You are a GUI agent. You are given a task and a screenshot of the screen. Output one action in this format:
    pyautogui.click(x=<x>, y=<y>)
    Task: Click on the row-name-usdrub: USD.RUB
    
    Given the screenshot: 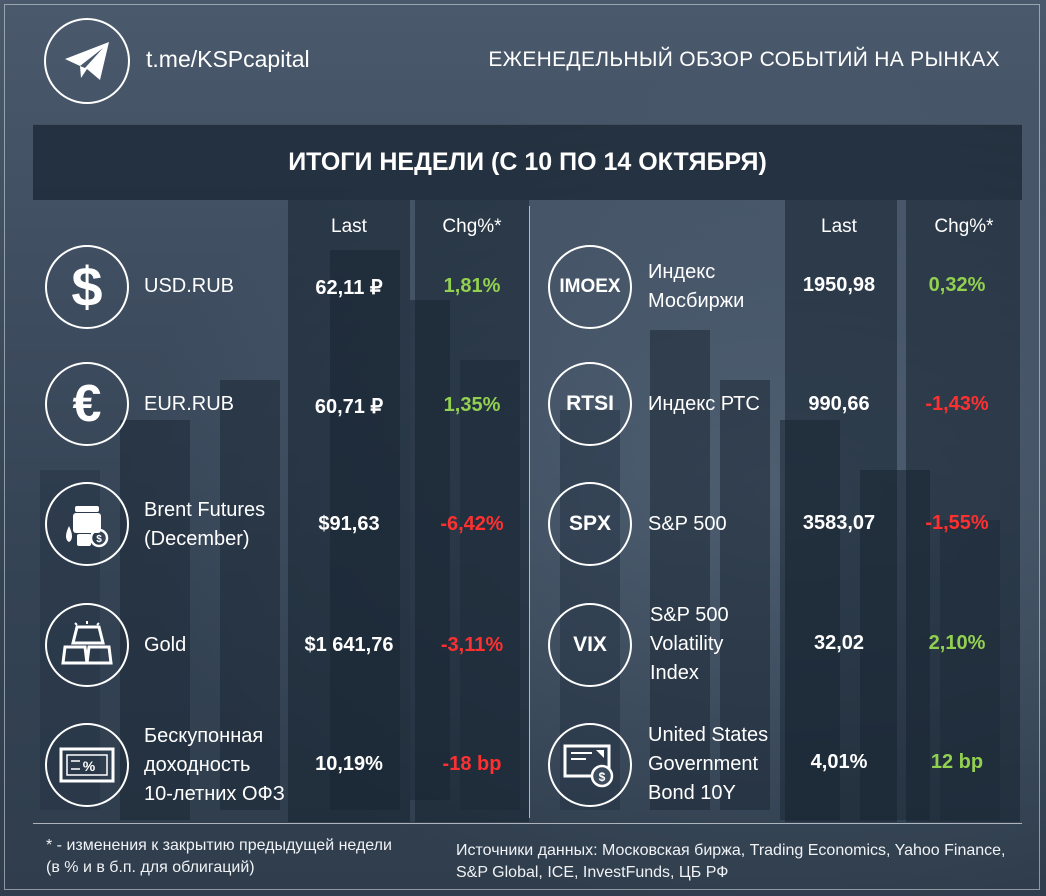 What is the action you would take?
    pyautogui.click(x=189, y=286)
    